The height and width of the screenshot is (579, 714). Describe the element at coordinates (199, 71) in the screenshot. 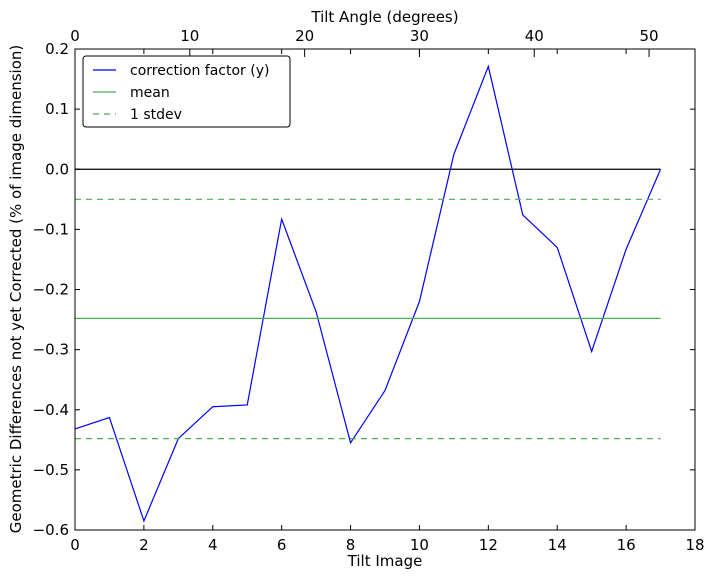

I see `legend-label-correction: correction factor (y)` at that location.